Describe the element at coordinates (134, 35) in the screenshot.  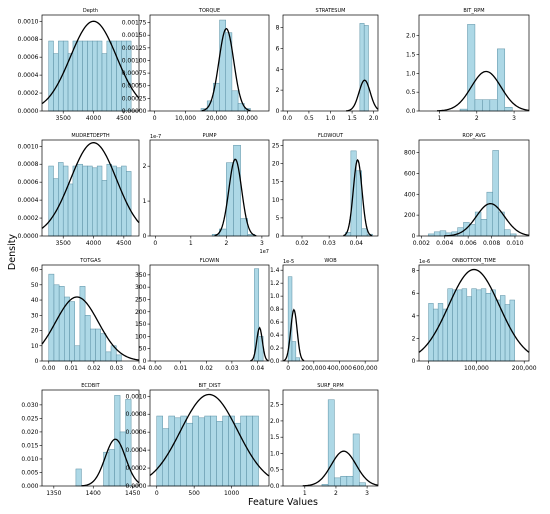
I see `y-tick-label: 0.00150` at that location.